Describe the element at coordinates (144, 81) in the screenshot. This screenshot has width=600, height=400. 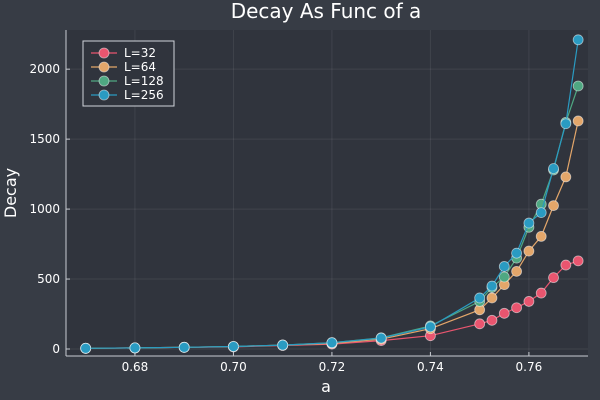
I see `legend-label: L=128` at that location.